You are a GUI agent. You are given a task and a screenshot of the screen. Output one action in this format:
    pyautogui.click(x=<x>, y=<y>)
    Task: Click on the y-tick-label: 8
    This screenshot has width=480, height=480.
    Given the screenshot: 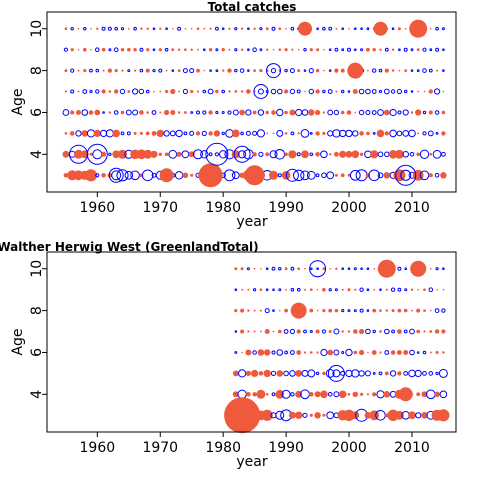 What is the action you would take?
    pyautogui.click(x=37, y=70)
    